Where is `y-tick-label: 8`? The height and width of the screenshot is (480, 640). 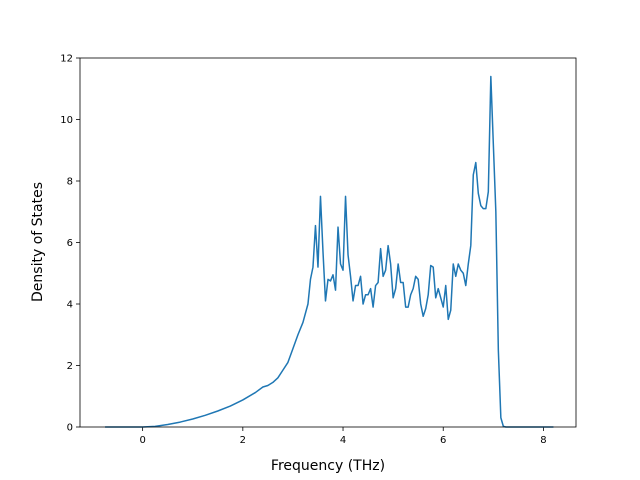 y-tick-label: 8 is located at coordinates (70, 182).